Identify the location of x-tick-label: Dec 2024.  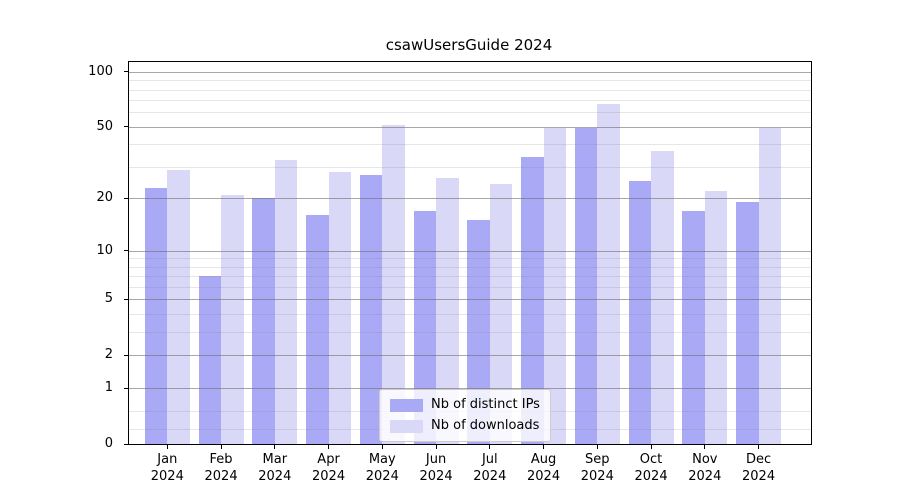
(759, 468).